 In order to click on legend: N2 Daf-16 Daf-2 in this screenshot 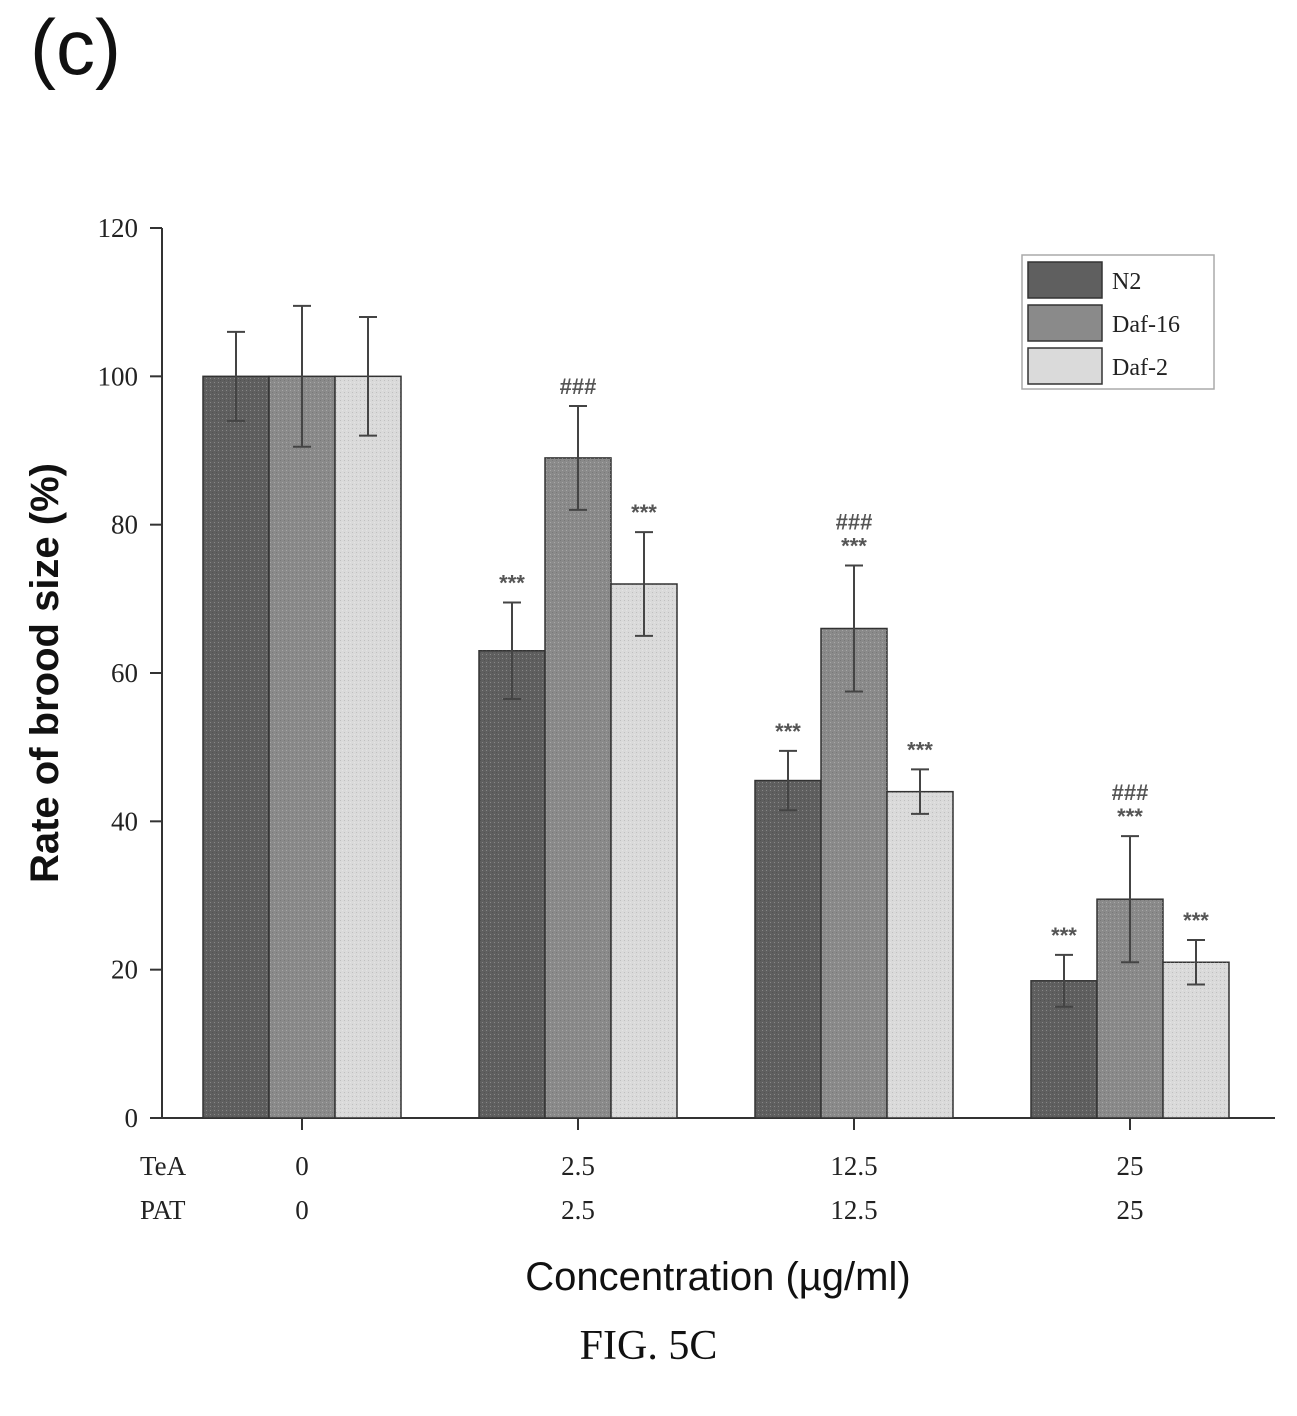, I will do `click(1118, 322)`.